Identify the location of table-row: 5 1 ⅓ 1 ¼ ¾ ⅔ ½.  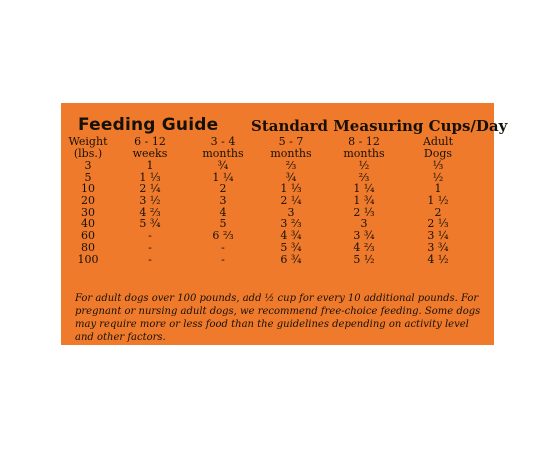
(271, 177).